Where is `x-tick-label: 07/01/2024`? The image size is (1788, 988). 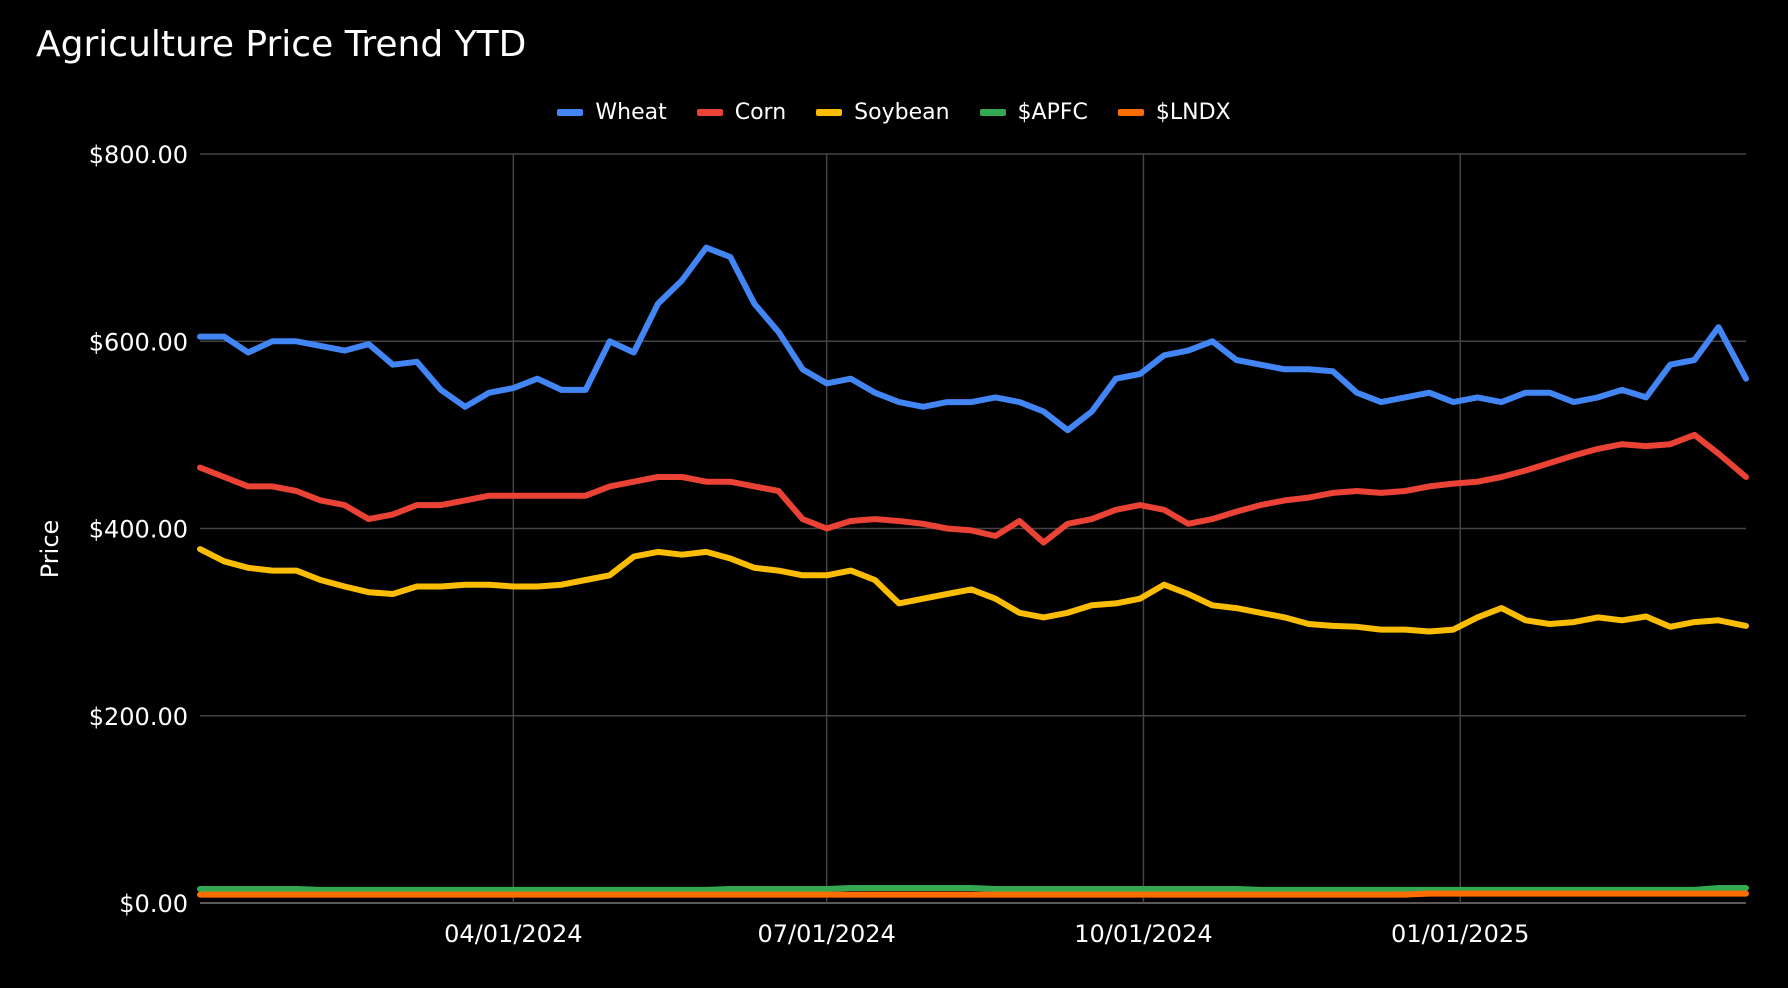 x-tick-label: 07/01/2024 is located at coordinates (826, 934).